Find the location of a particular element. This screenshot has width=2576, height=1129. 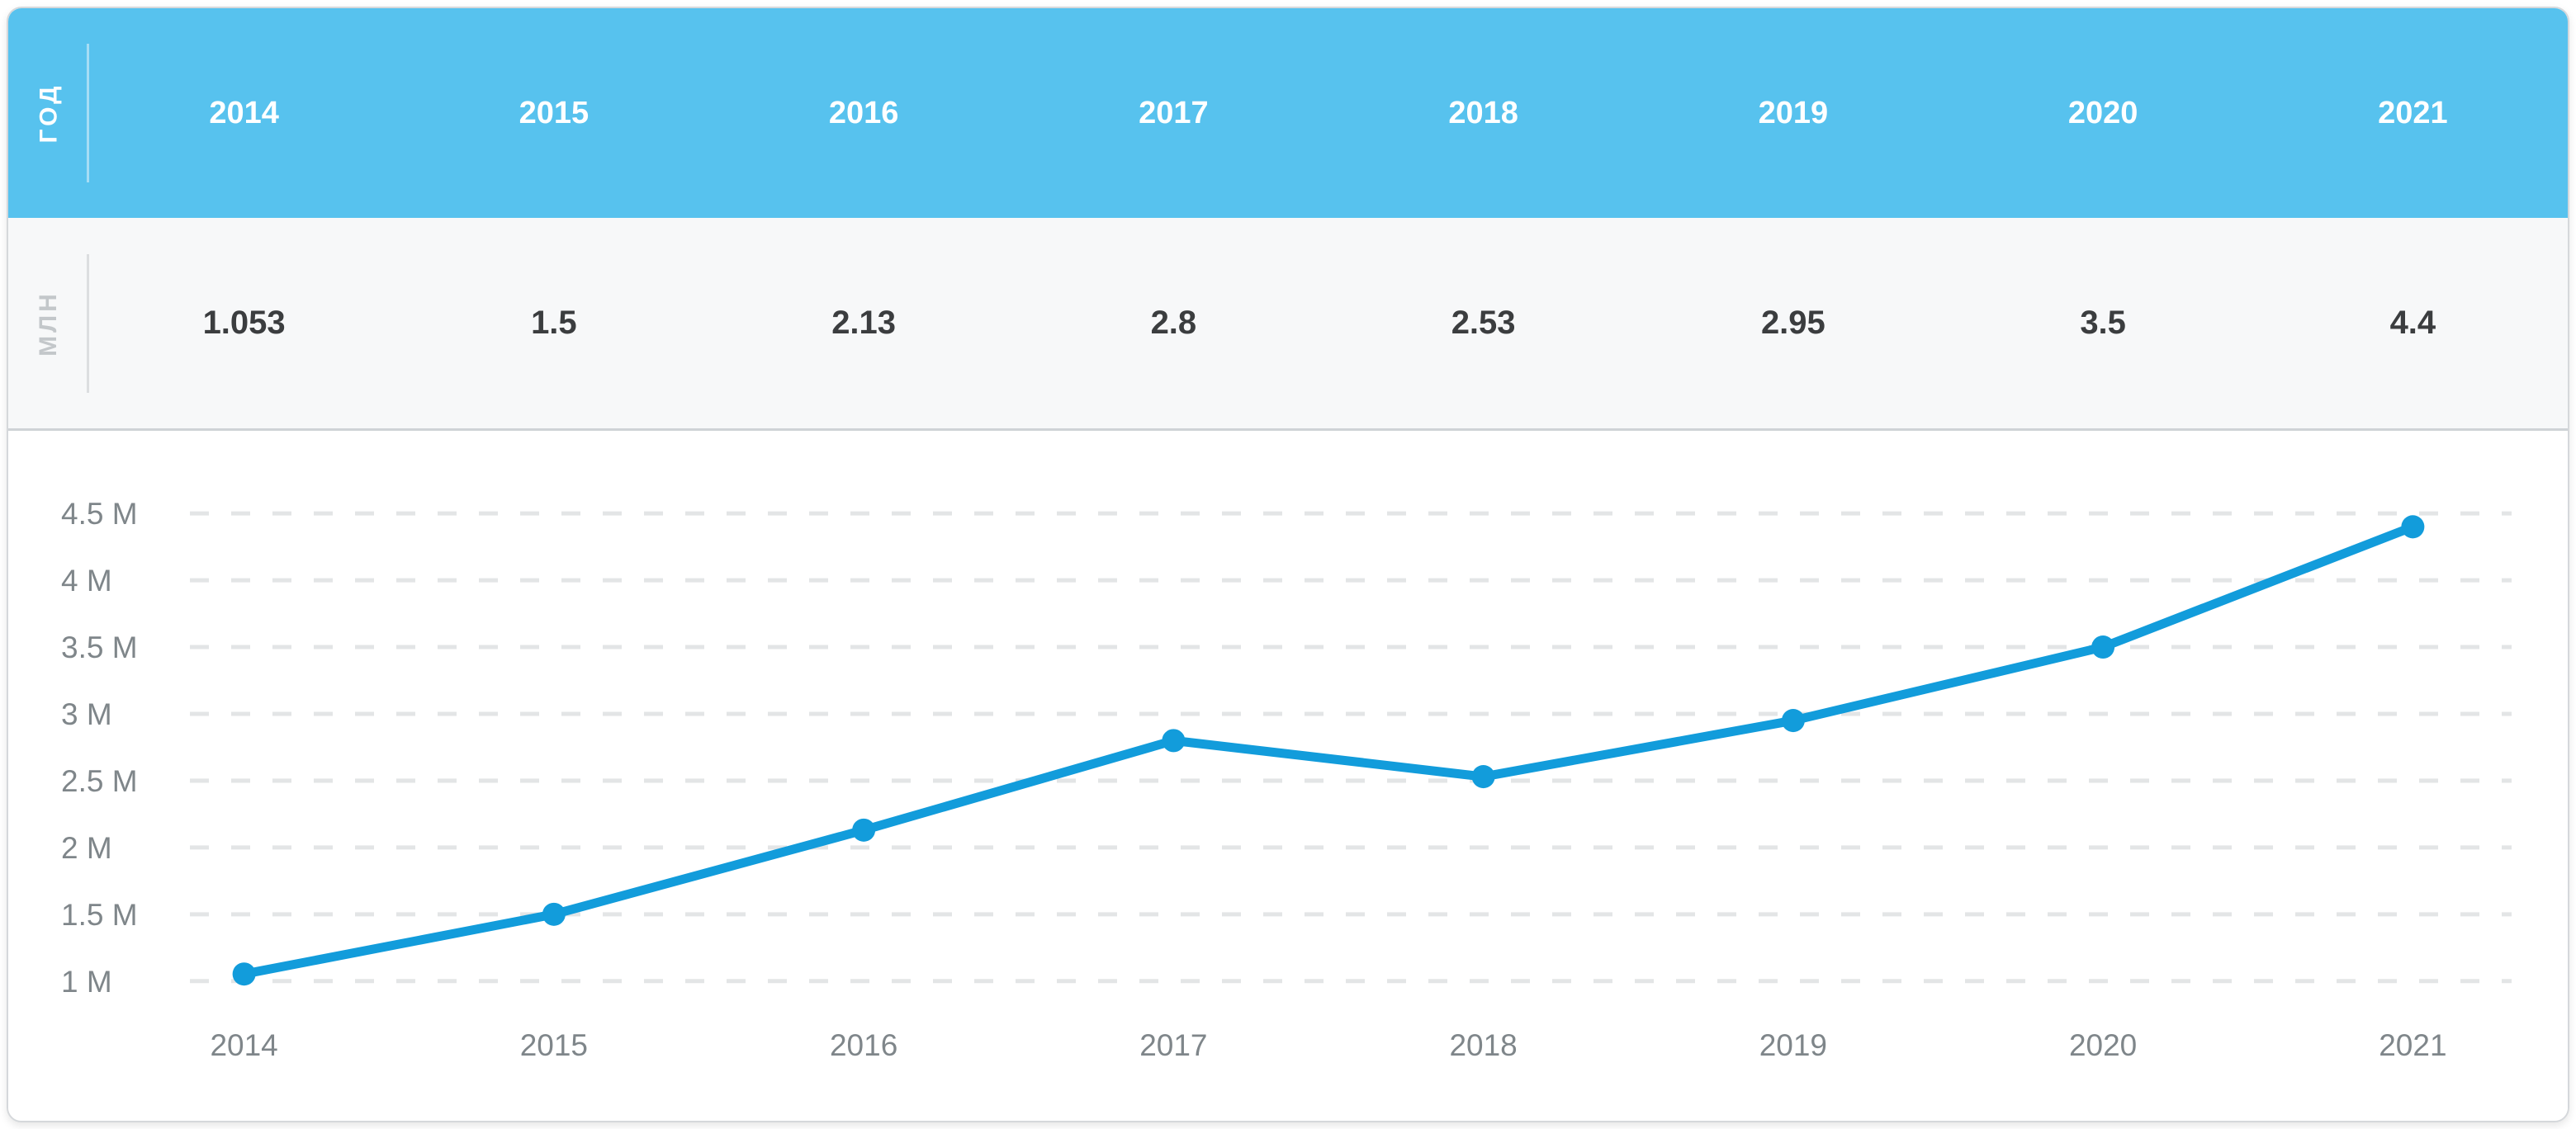

year-header-cell: 2018 is located at coordinates (1483, 112).